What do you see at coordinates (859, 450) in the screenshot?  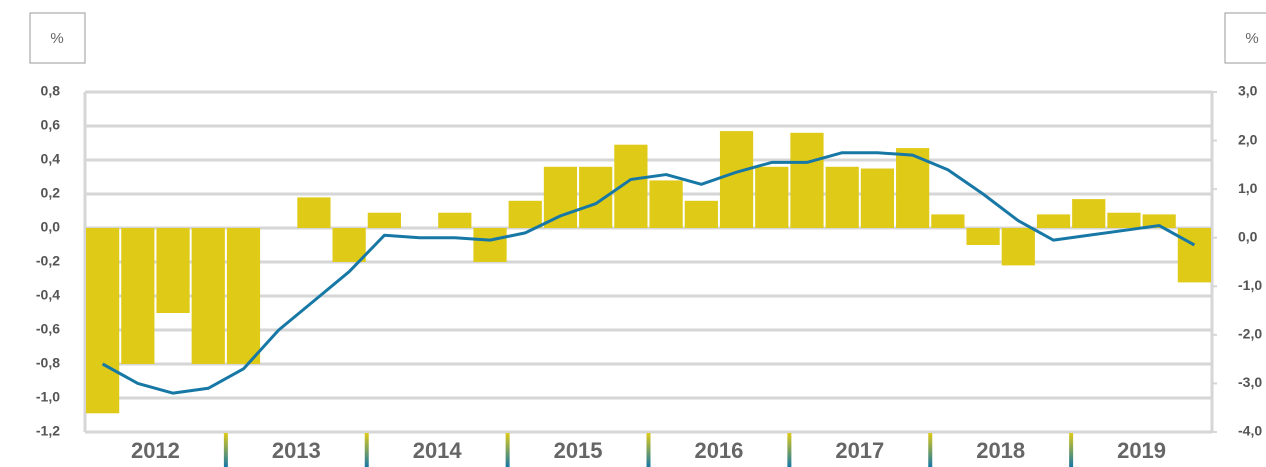 I see `x-tick-label: 2017` at bounding box center [859, 450].